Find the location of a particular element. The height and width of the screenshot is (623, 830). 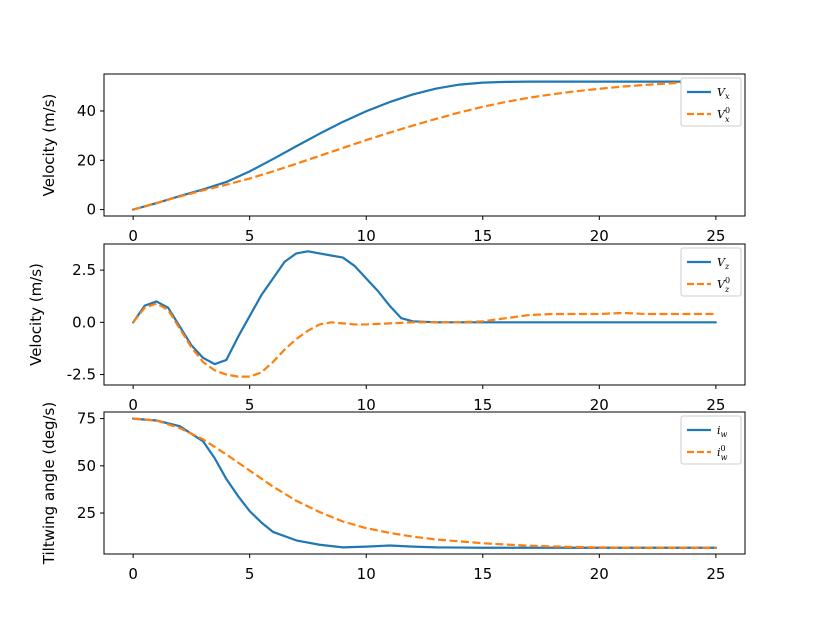

legend-label: i0 w is located at coordinates (722, 453).